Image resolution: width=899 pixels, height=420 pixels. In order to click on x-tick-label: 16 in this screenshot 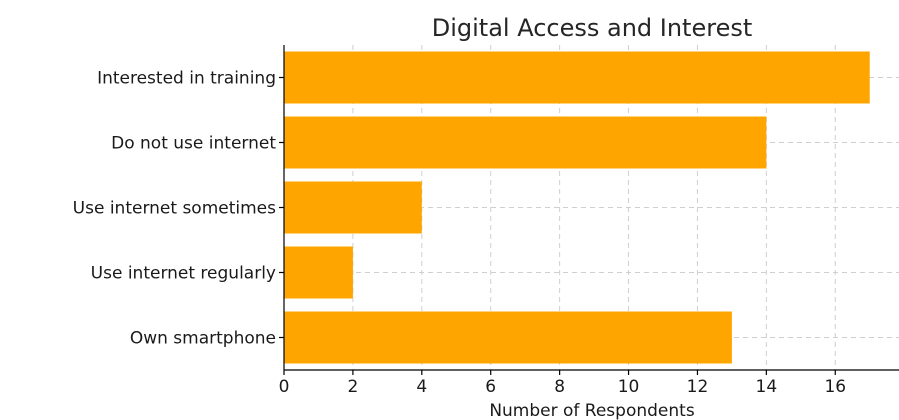, I will do `click(835, 387)`.